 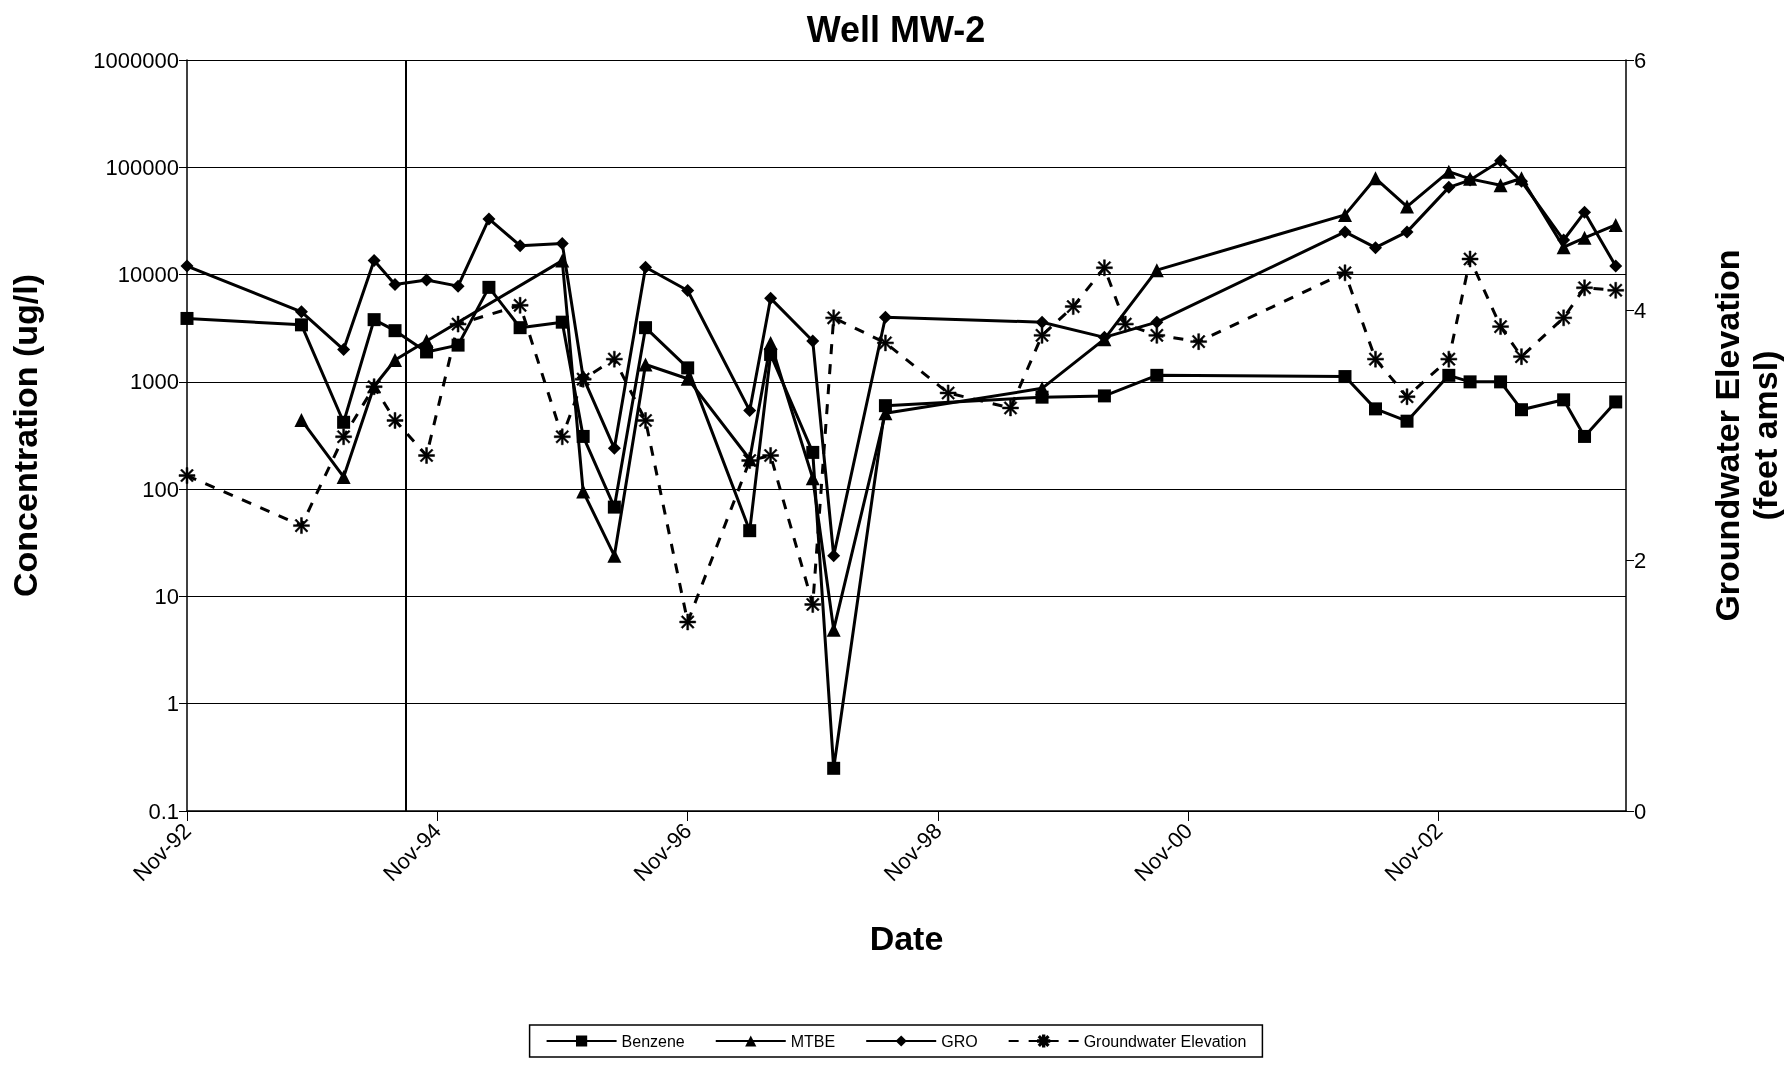 I want to click on y-tick-label: 1000, so click(x=154, y=382).